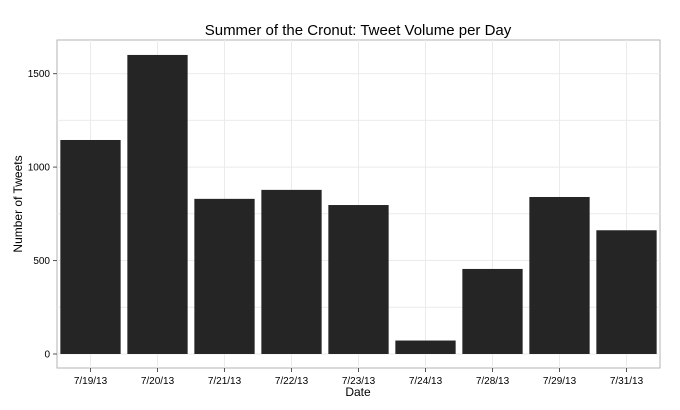  What do you see at coordinates (358, 392) in the screenshot?
I see `x-axis-title: Date` at bounding box center [358, 392].